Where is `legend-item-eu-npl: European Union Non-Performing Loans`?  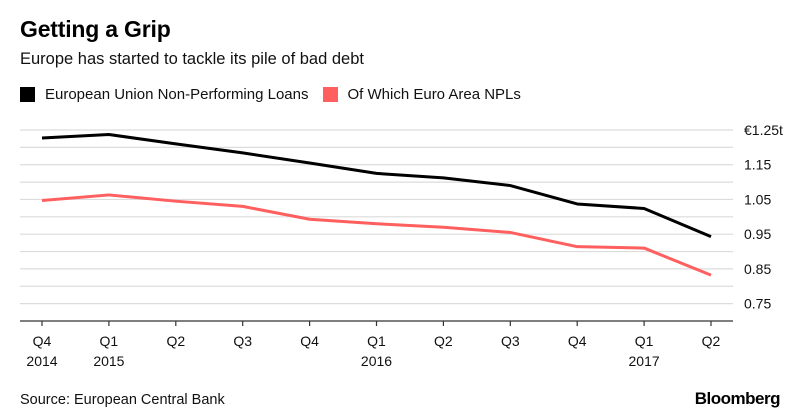
legend-item-eu-npl: European Union Non-Performing Loans is located at coordinates (164, 94).